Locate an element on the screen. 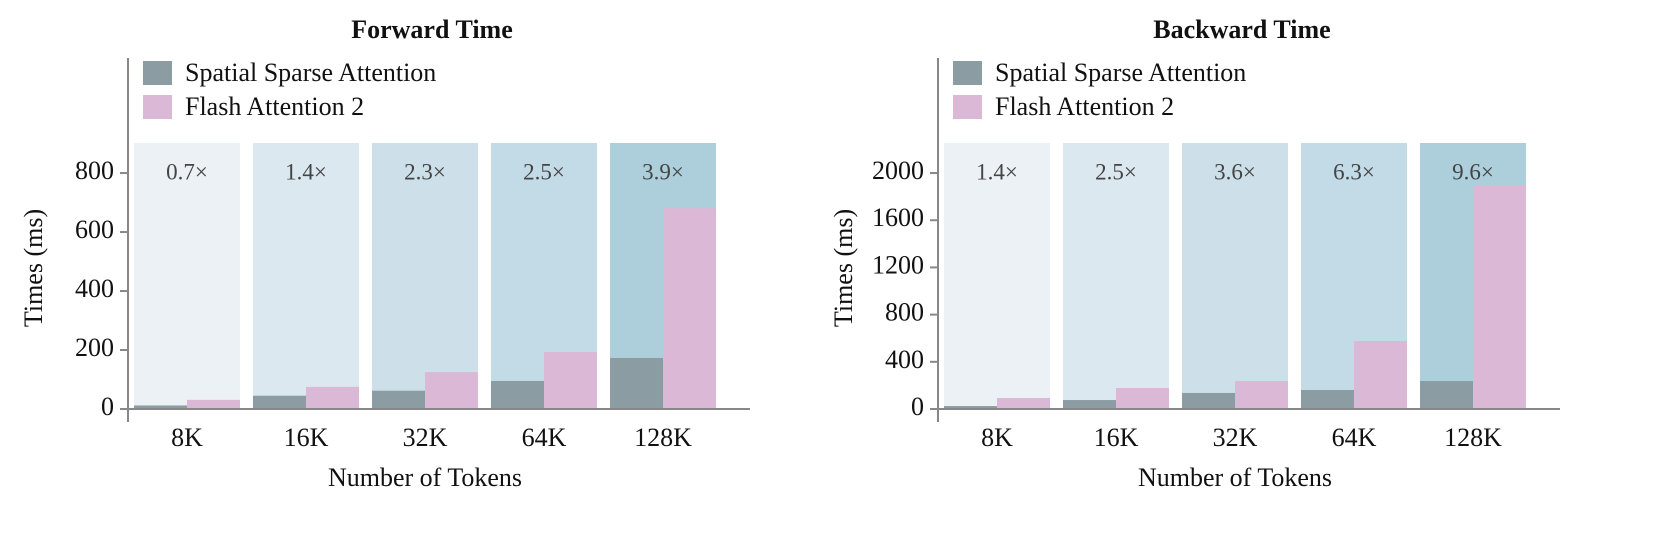 The image size is (1661, 538). speedup-label: 2.3× is located at coordinates (425, 171).